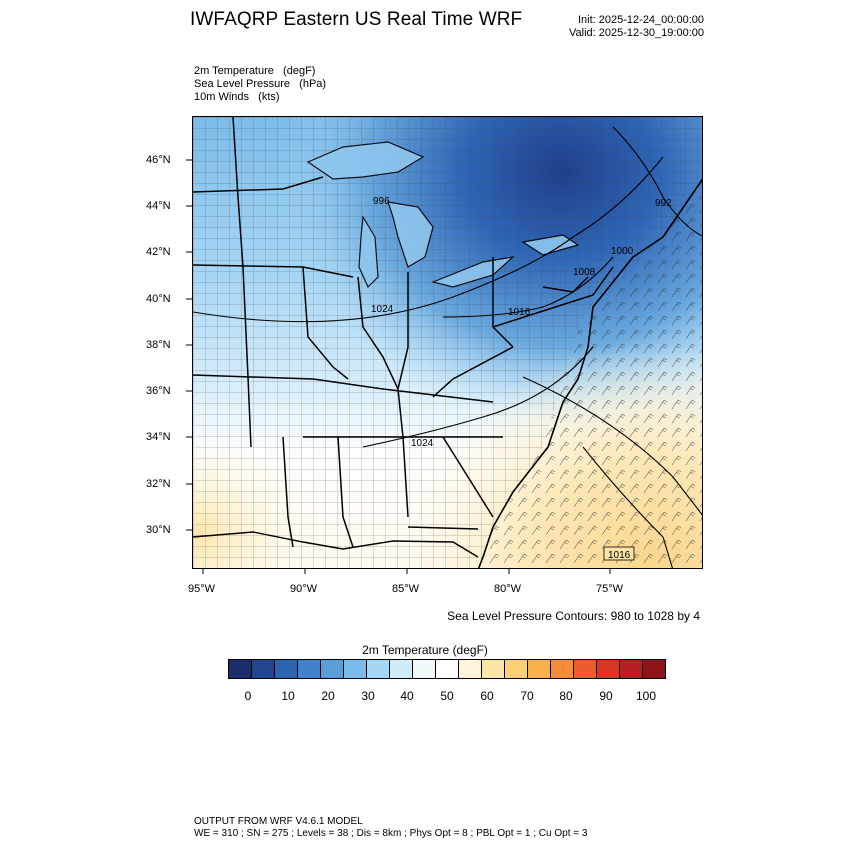 This screenshot has width=850, height=850. What do you see at coordinates (202, 589) in the screenshot?
I see `lon-label: 95°W` at bounding box center [202, 589].